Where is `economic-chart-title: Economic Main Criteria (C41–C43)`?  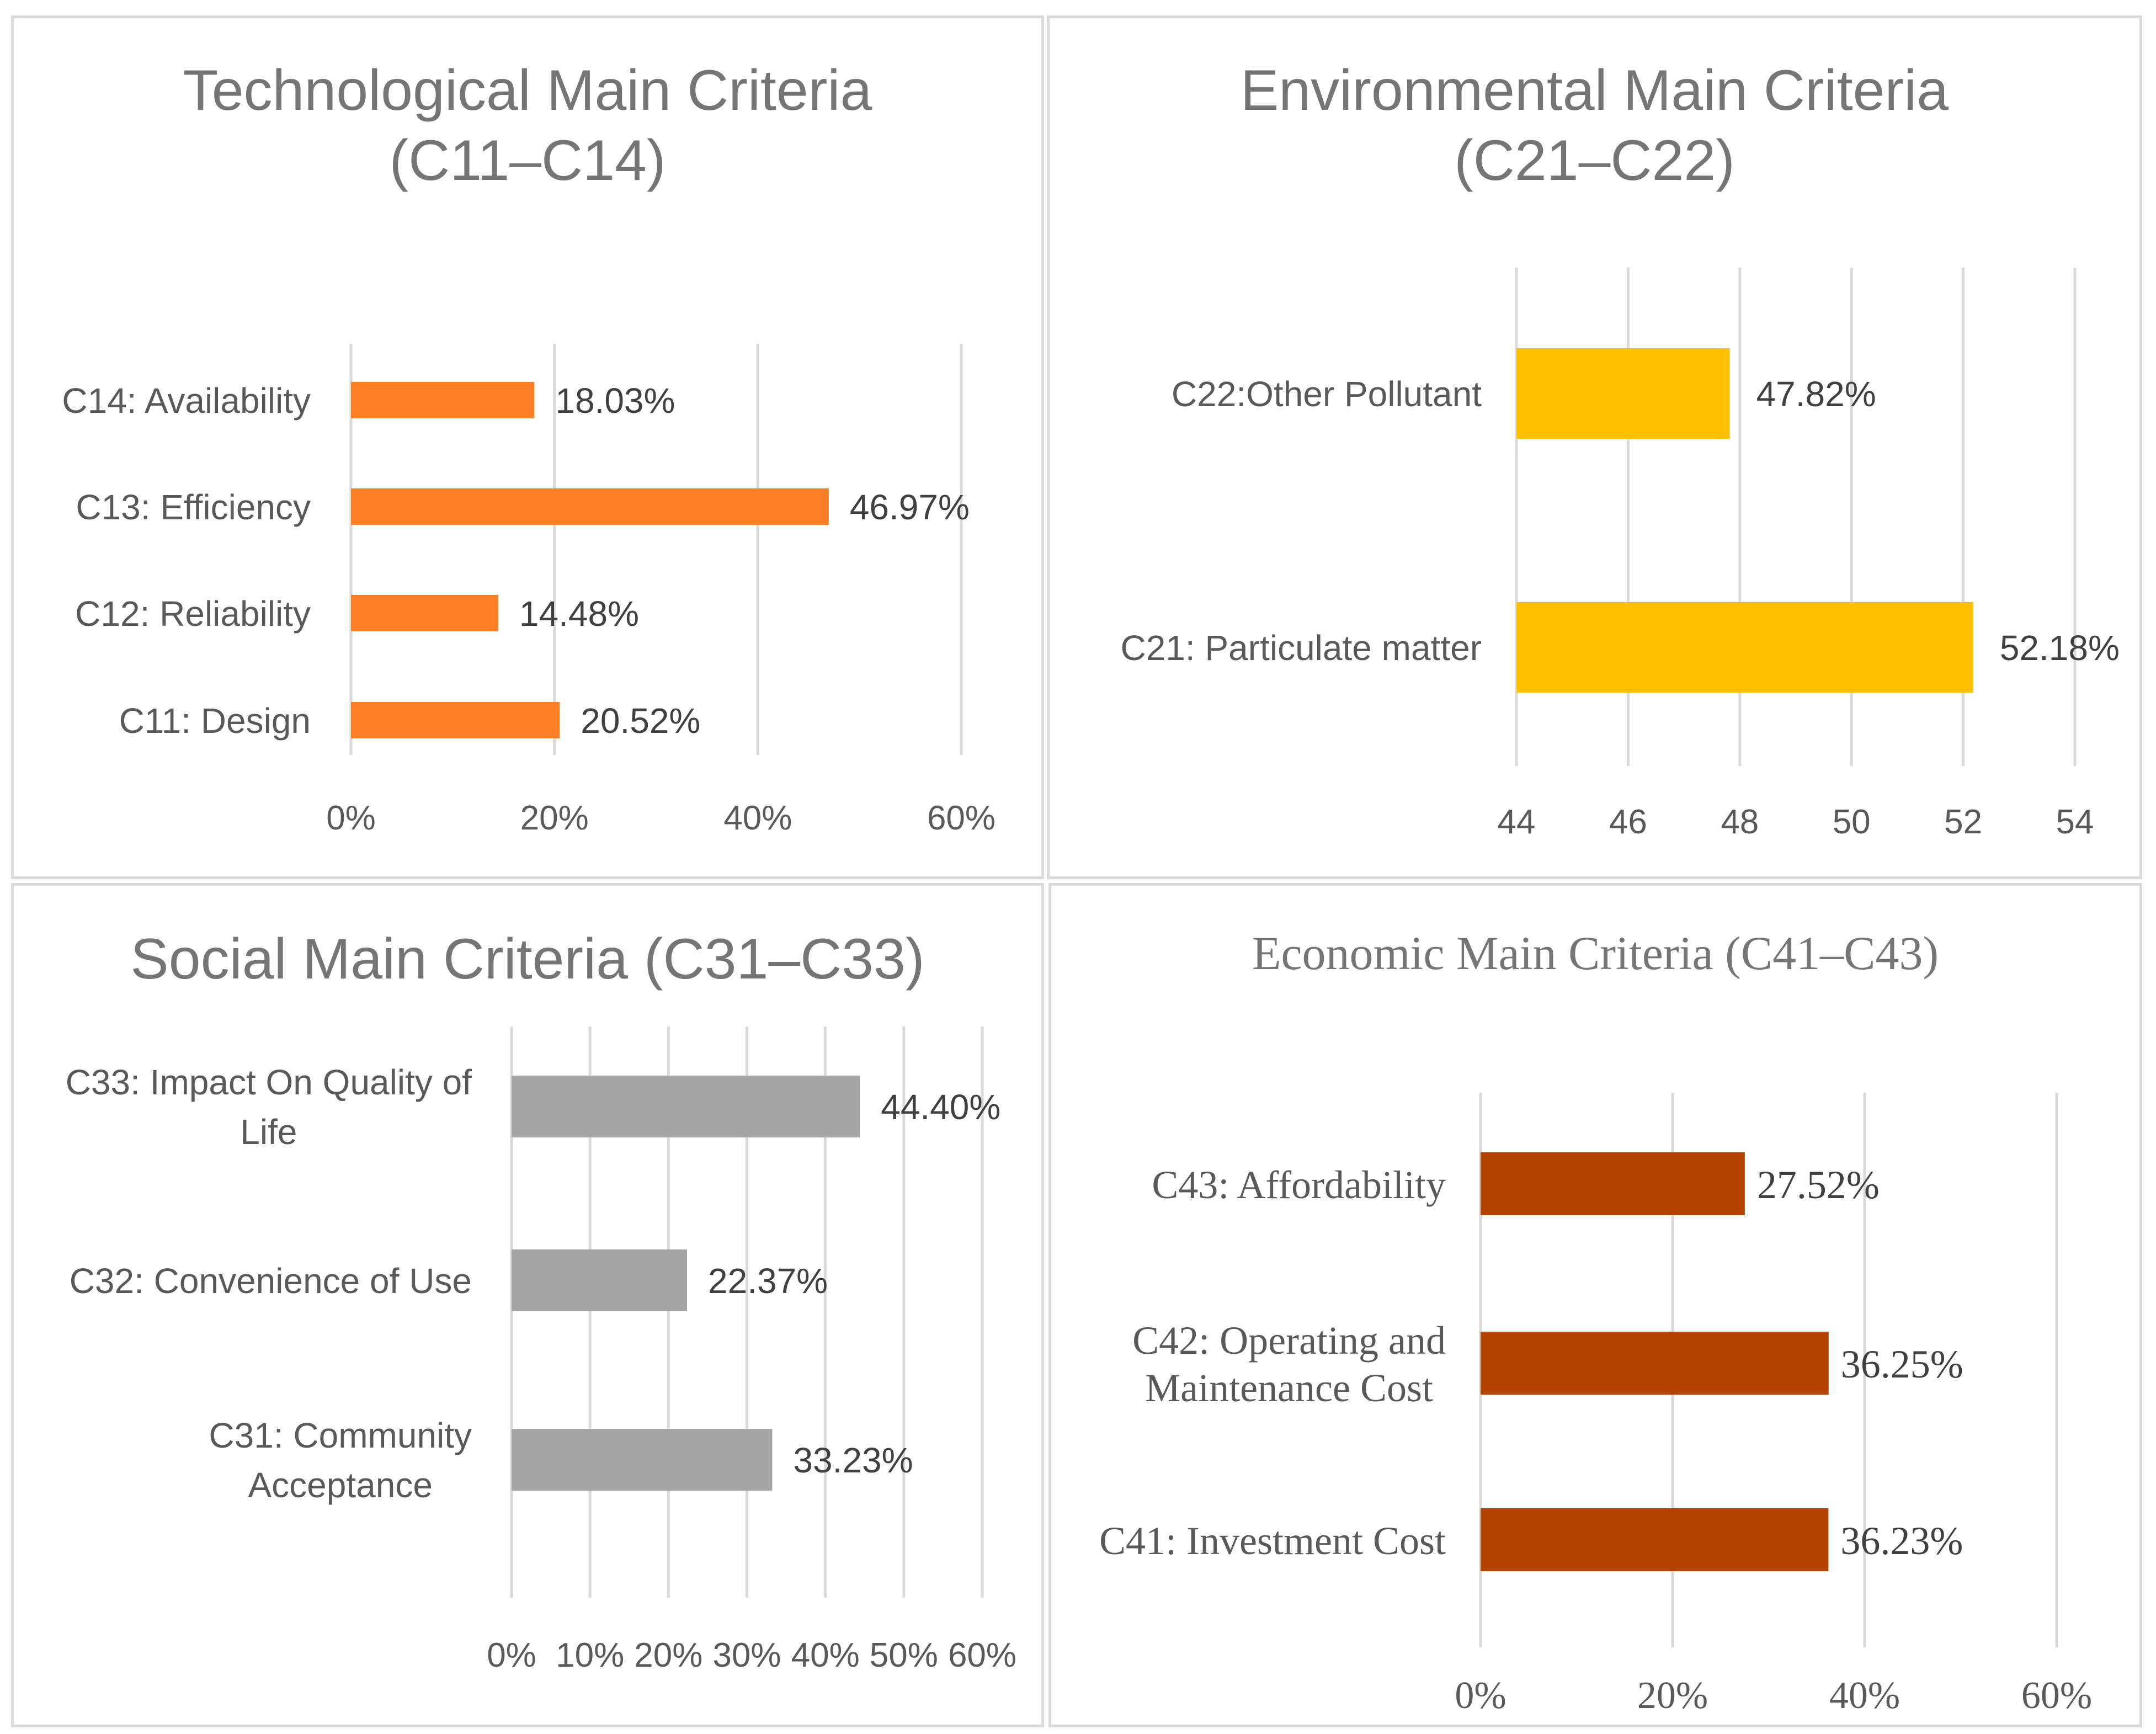 economic-chart-title: Economic Main Criteria (C41–C43) is located at coordinates (1595, 953).